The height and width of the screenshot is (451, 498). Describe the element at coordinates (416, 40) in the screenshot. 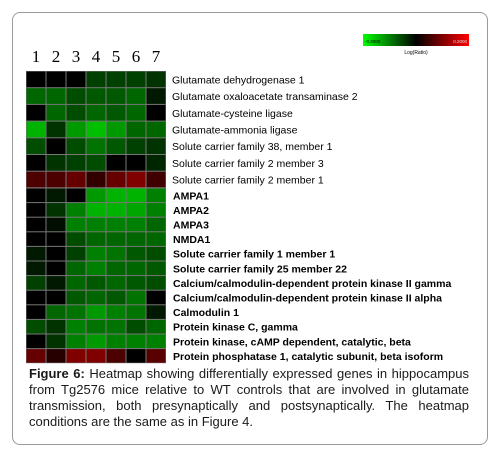

I see `colorbar` at that location.